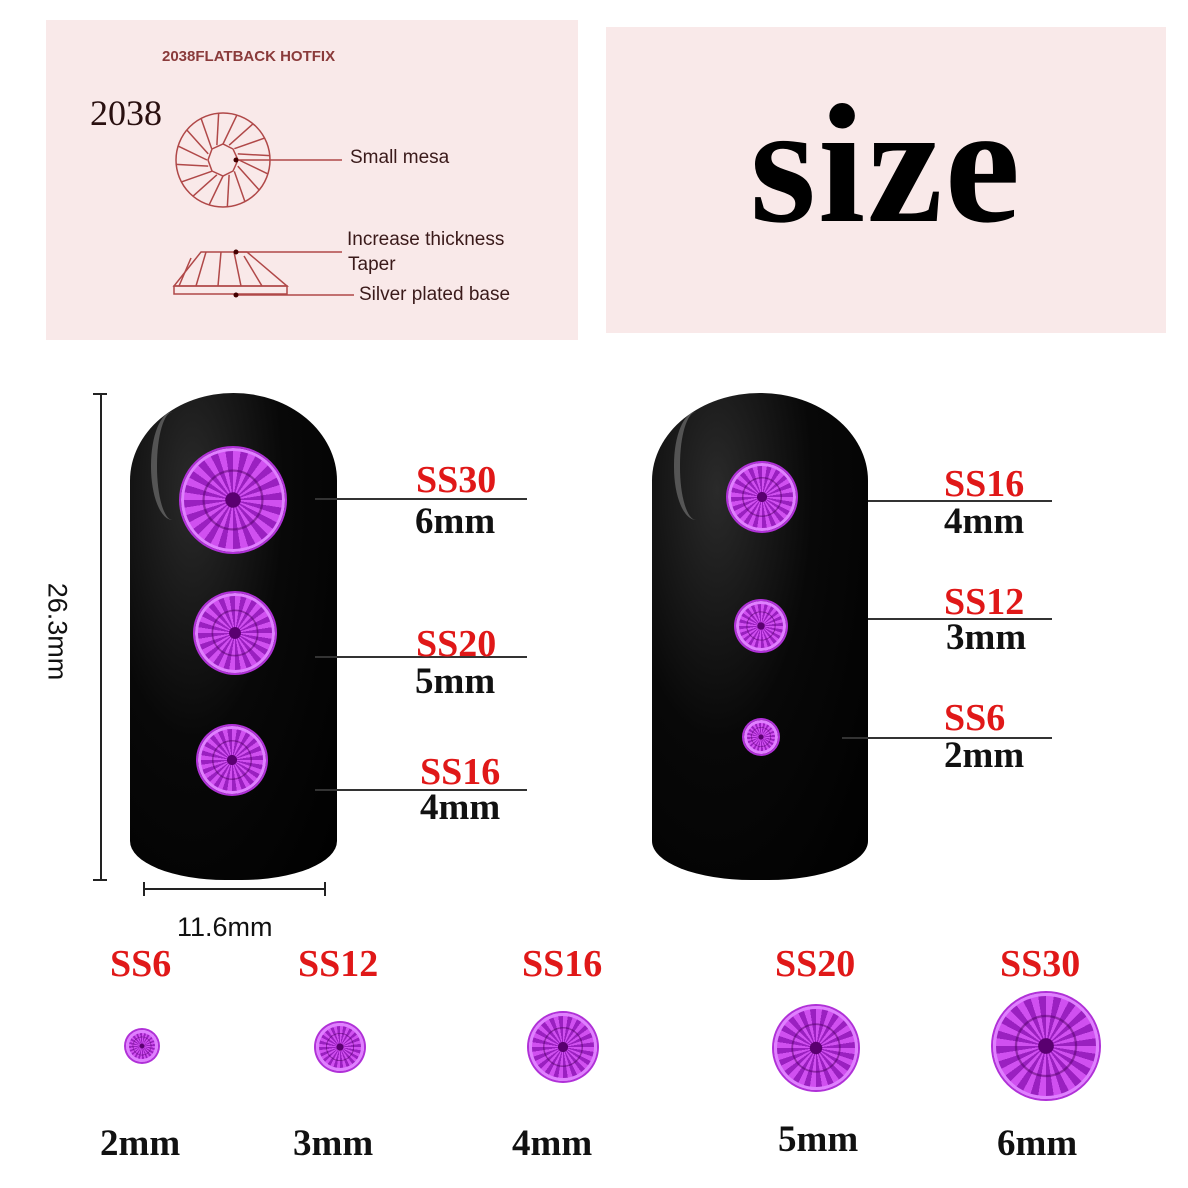 The width and height of the screenshot is (1188, 1188). What do you see at coordinates (886, 164) in the screenshot?
I see `size-title: size` at bounding box center [886, 164].